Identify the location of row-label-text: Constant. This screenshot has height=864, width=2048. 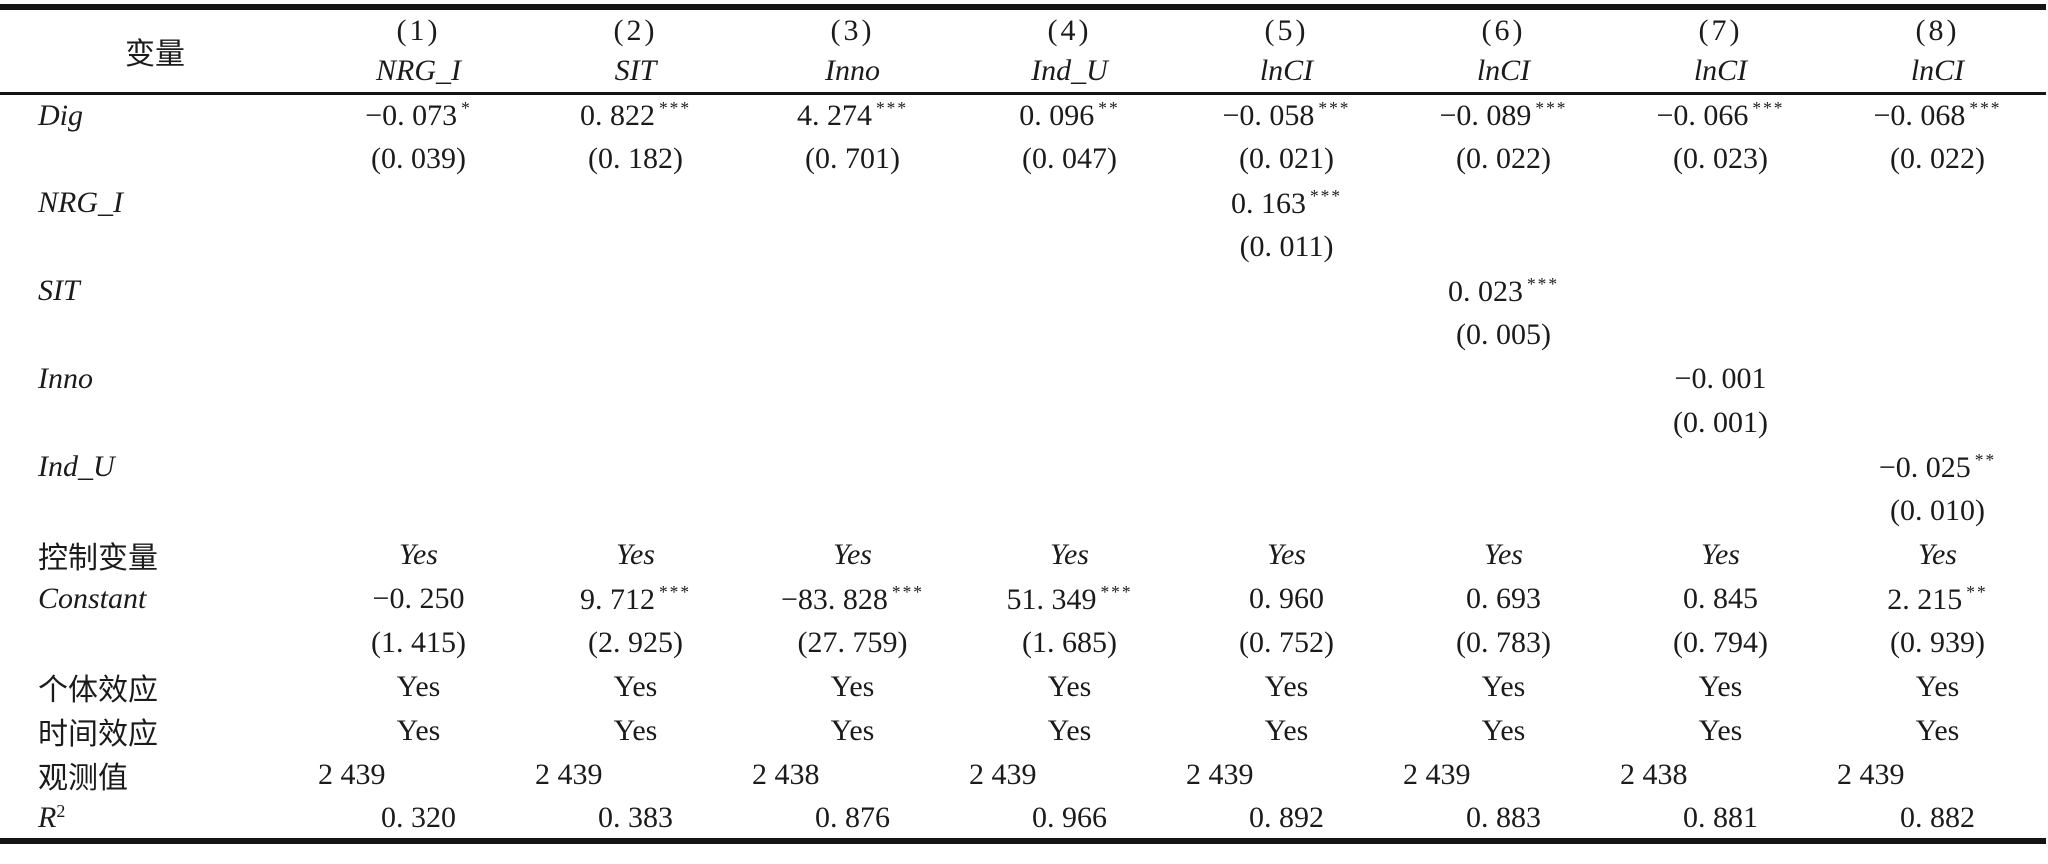
(92, 598).